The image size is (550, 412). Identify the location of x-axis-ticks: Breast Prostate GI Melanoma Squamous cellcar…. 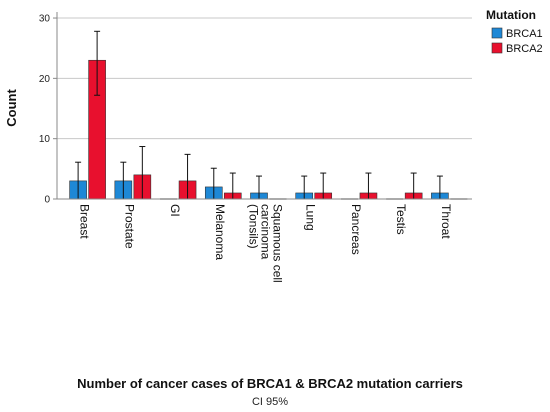
(265, 243).